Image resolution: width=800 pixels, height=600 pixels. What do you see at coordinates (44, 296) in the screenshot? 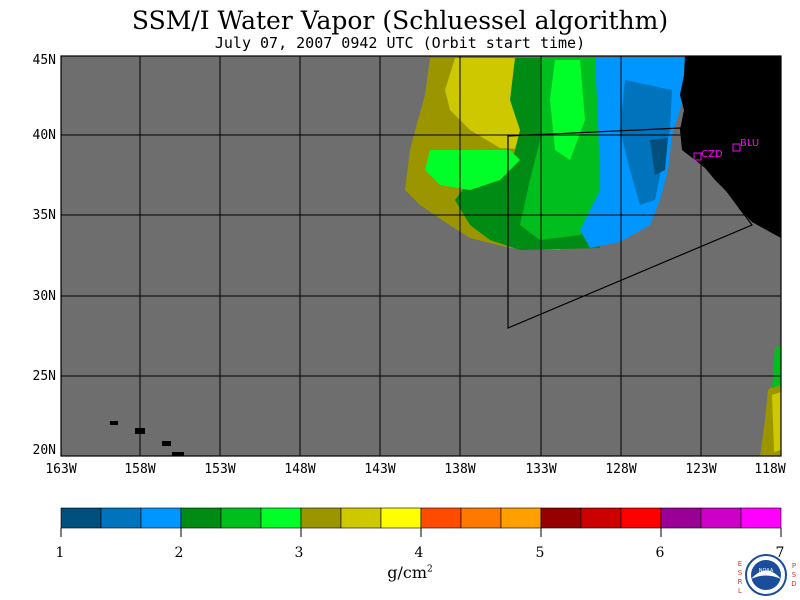
I see `lat-label-30n: 30N` at bounding box center [44, 296].